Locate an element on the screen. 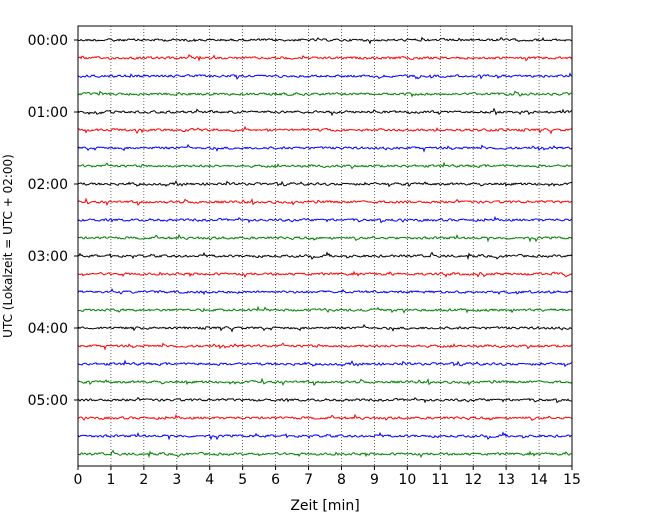 This screenshot has width=650, height=520. y-tick-label: 03:00 is located at coordinates (48, 257).